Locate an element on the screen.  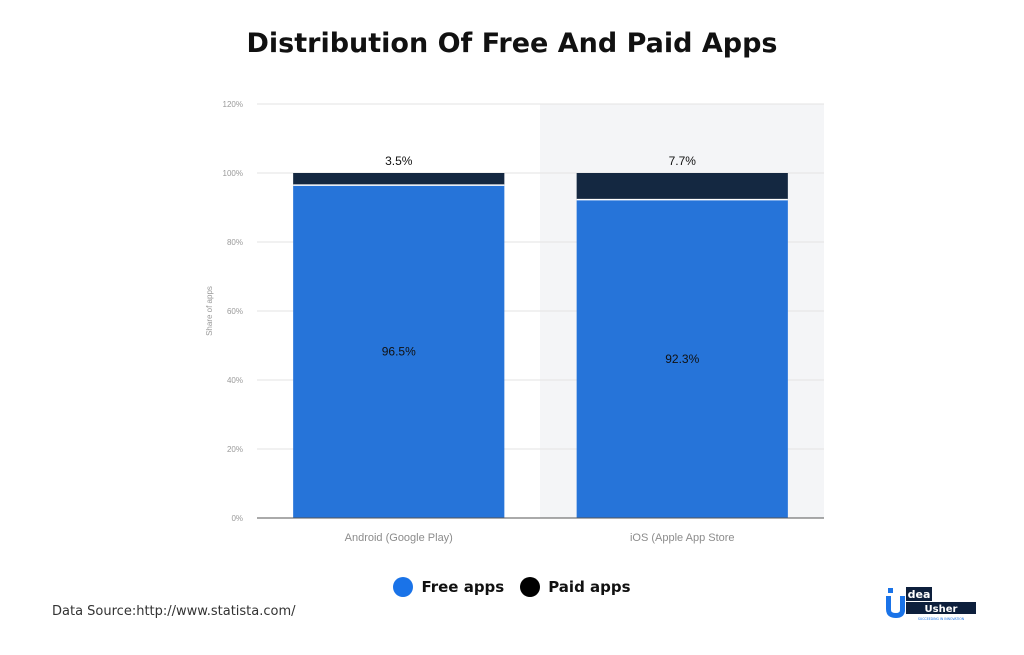
data-label: 7.7% is located at coordinates (683, 161).